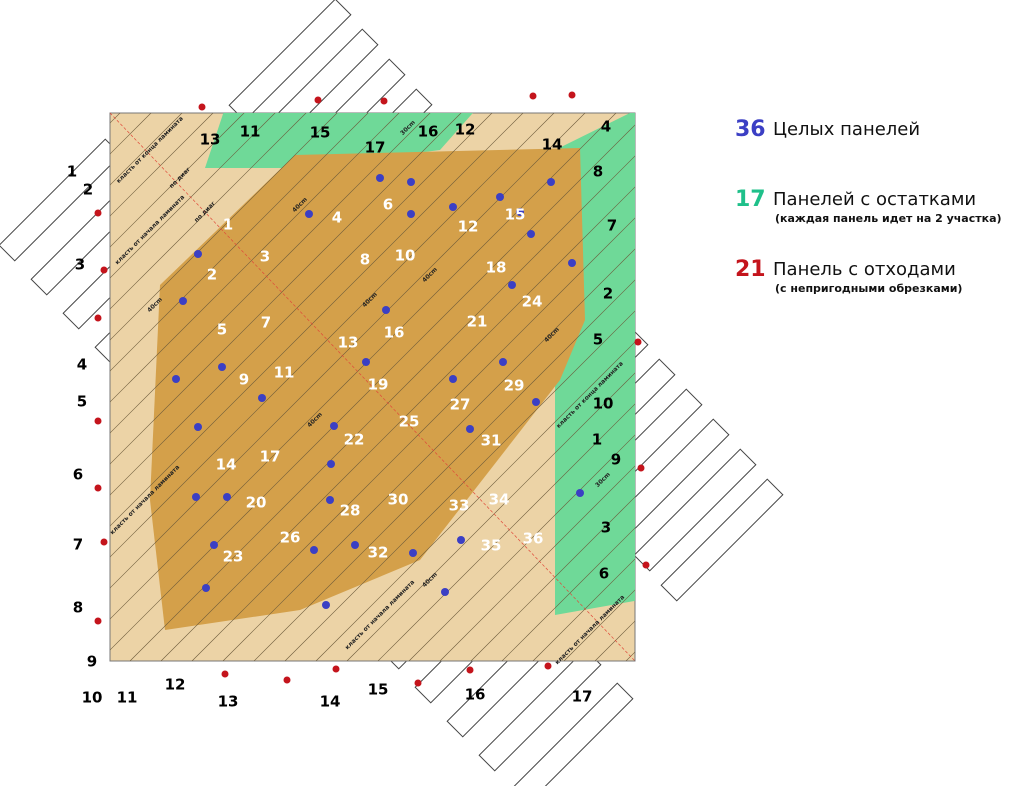  What do you see at coordinates (212, 275) in the screenshot?
I see `whole-panel-number: 2` at bounding box center [212, 275].